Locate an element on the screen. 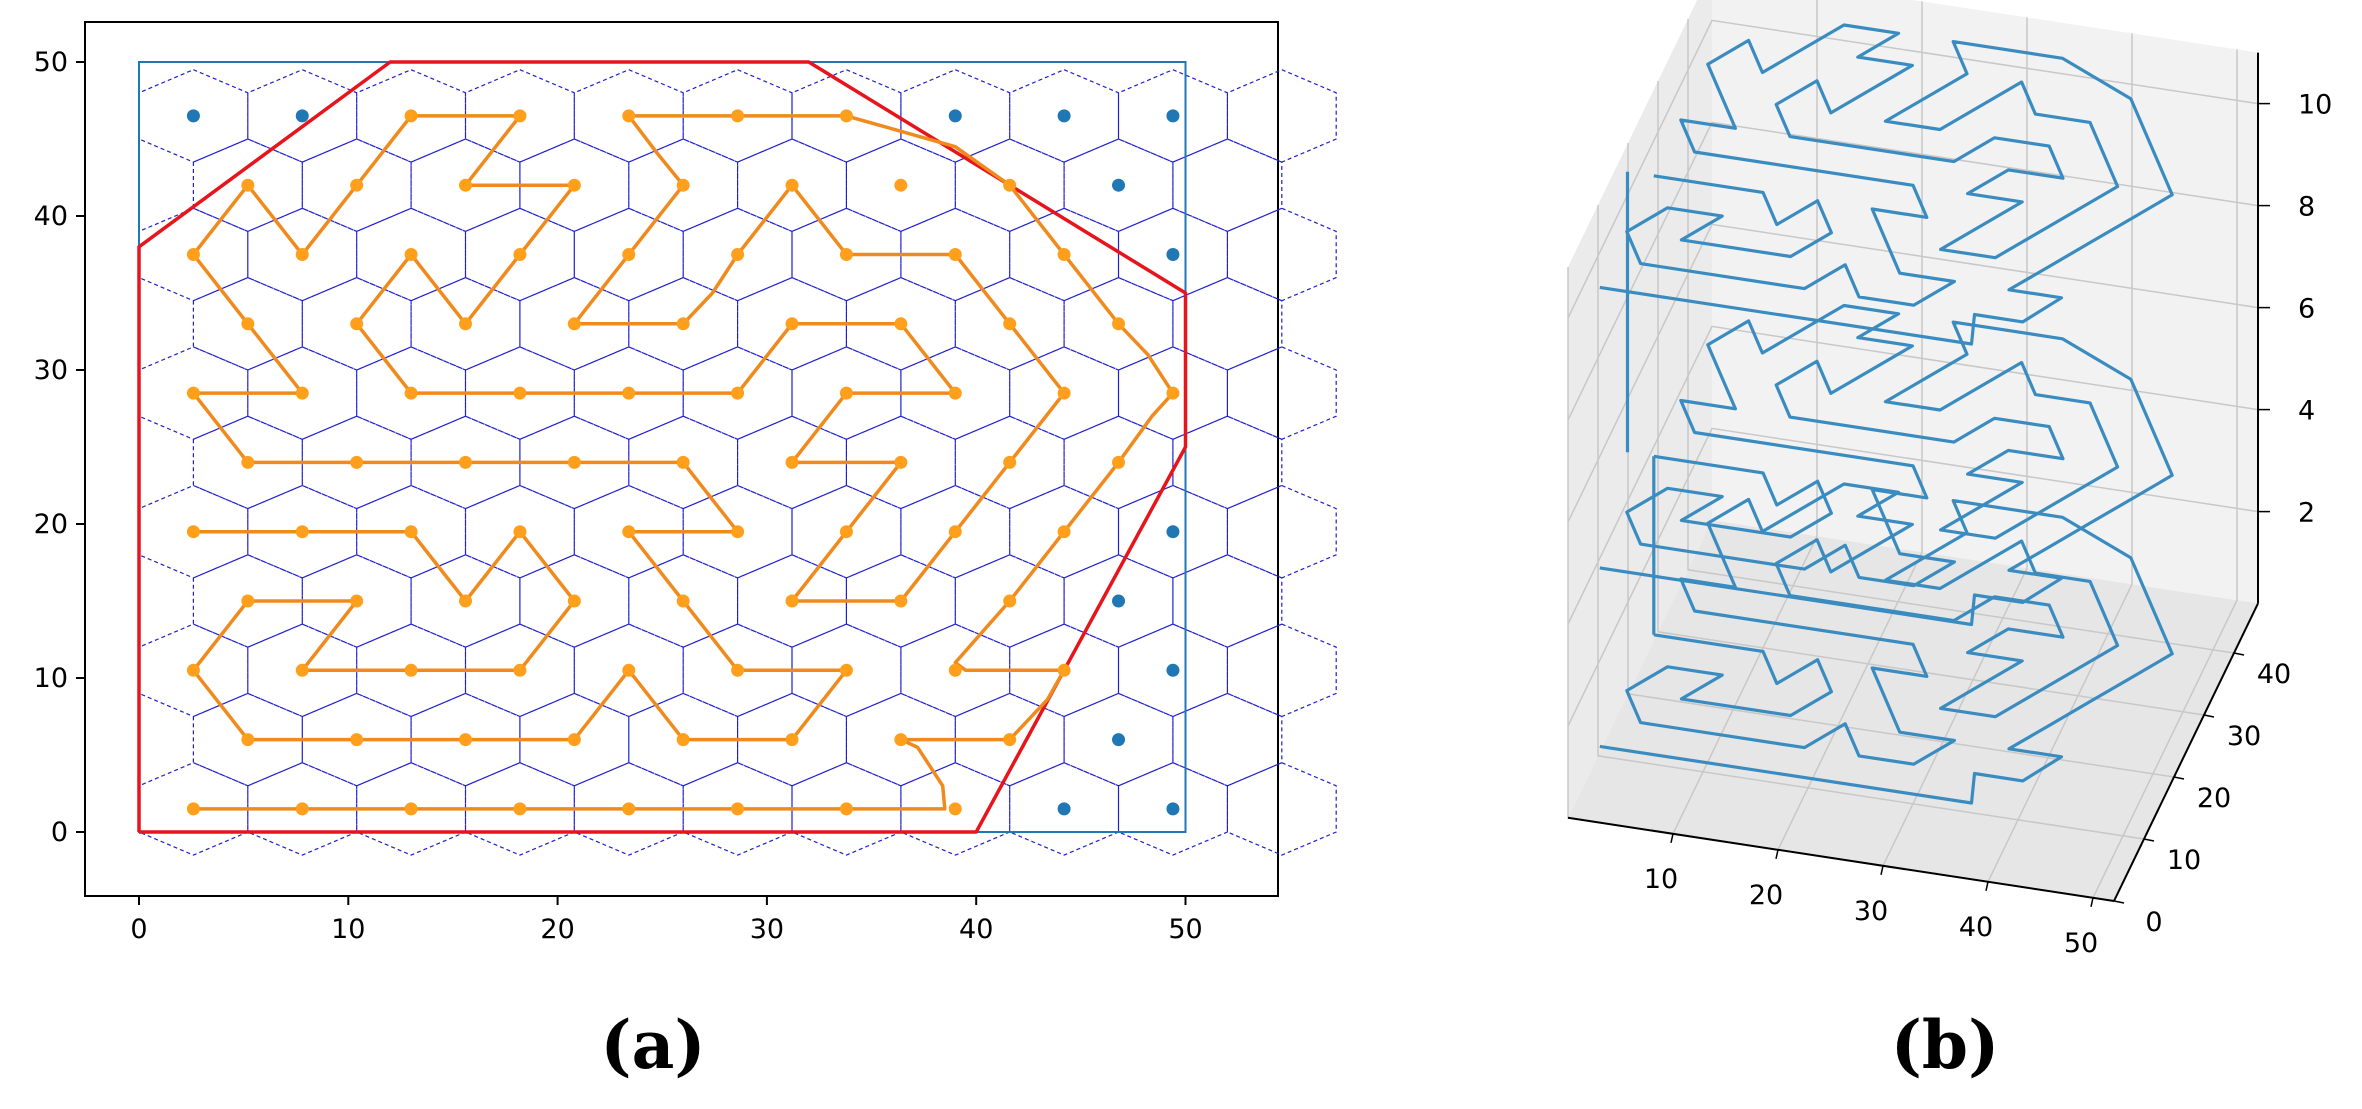 The image size is (2362, 1109). z-tick-label: 4 is located at coordinates (2306, 411).